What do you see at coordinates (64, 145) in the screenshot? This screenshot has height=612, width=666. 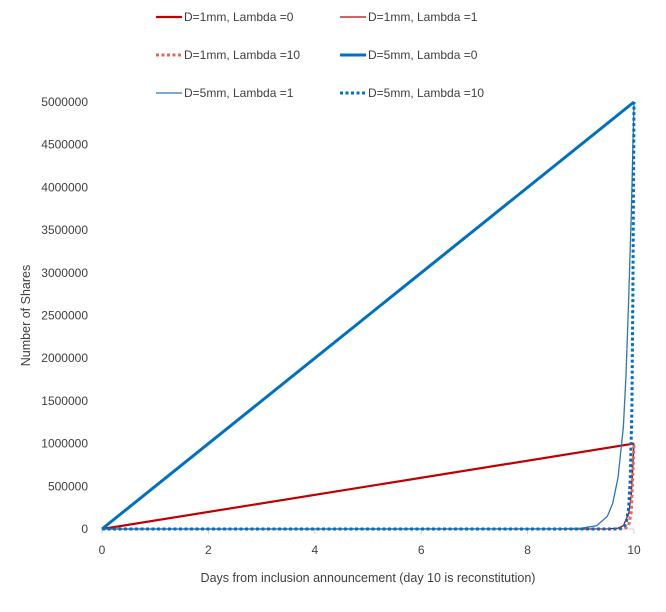 I see `y-tick-label: 4500000` at bounding box center [64, 145].